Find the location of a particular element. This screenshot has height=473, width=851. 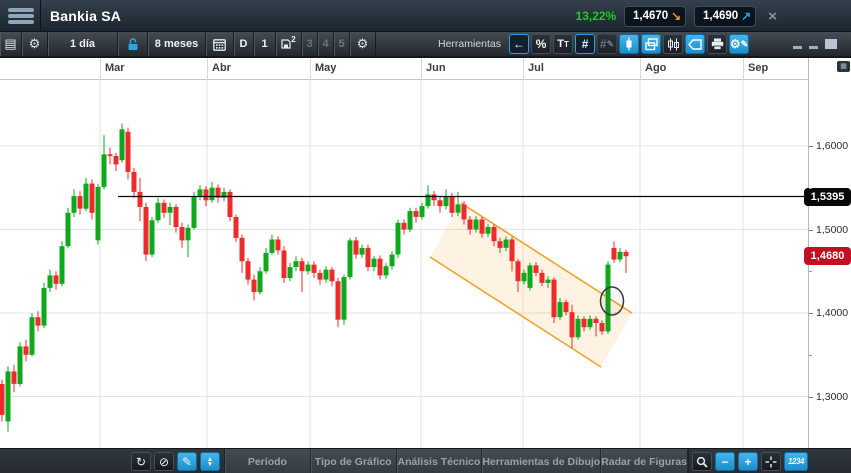

range-button: 8 meses is located at coordinates (177, 44).